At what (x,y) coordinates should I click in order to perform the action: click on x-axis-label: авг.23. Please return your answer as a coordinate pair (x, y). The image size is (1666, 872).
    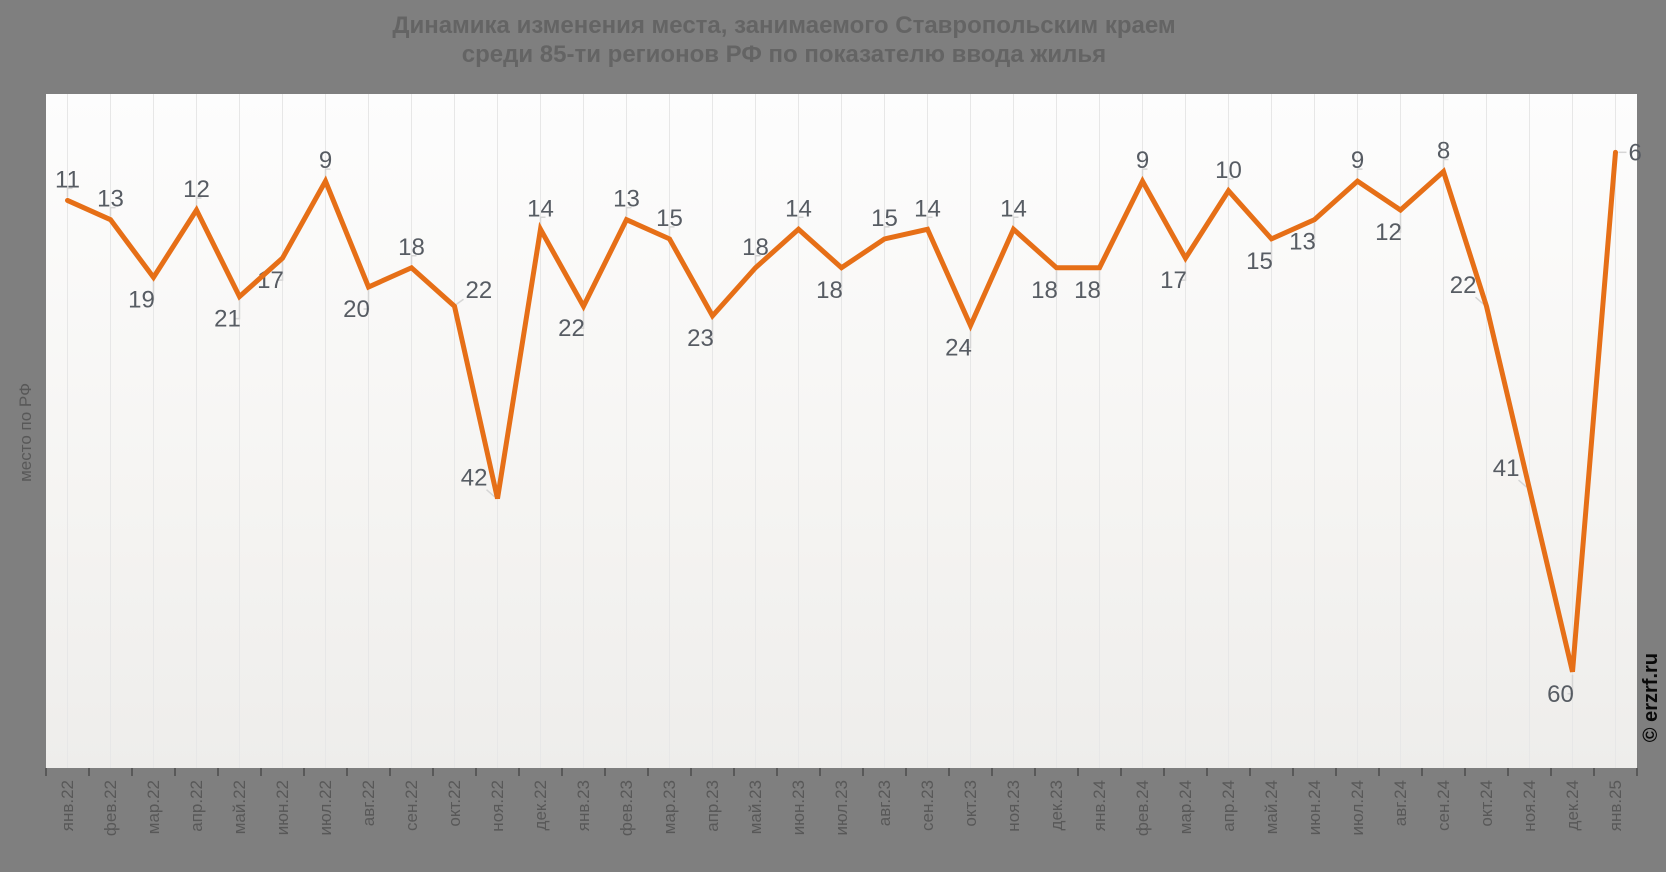
    Looking at the image, I should click on (884, 803).